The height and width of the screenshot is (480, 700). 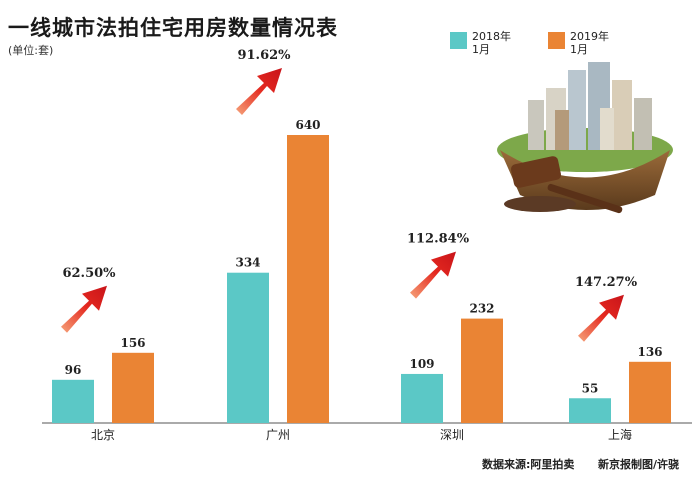 I want to click on value-label-beijing-2019: 156, so click(x=132, y=343).